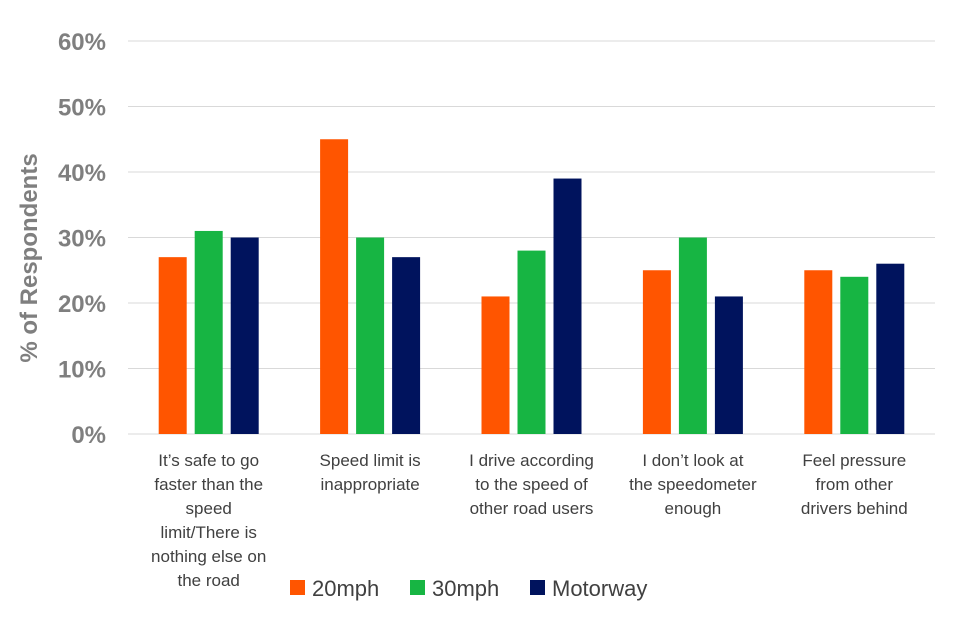  I want to click on legend-label: 20mph, so click(345, 588).